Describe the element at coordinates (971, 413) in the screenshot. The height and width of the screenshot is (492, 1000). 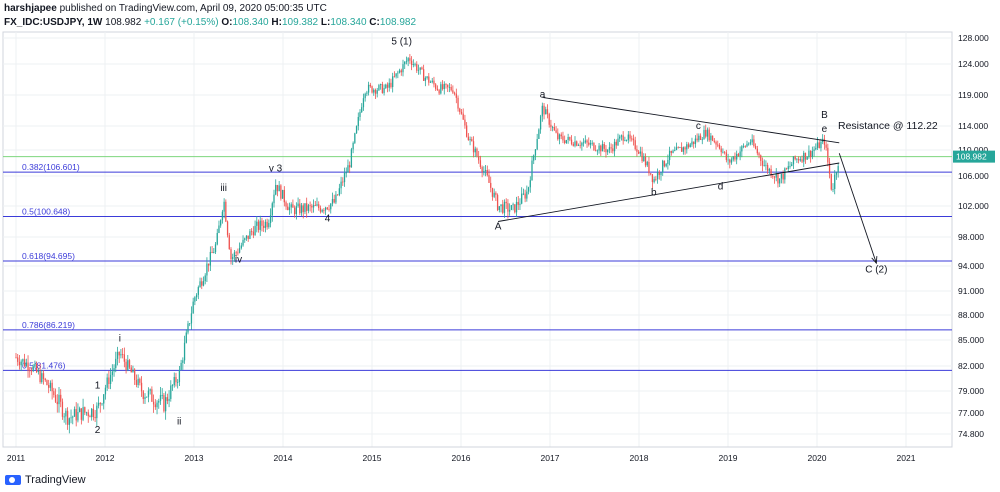
I see `y-tick-label: 77.000` at that location.